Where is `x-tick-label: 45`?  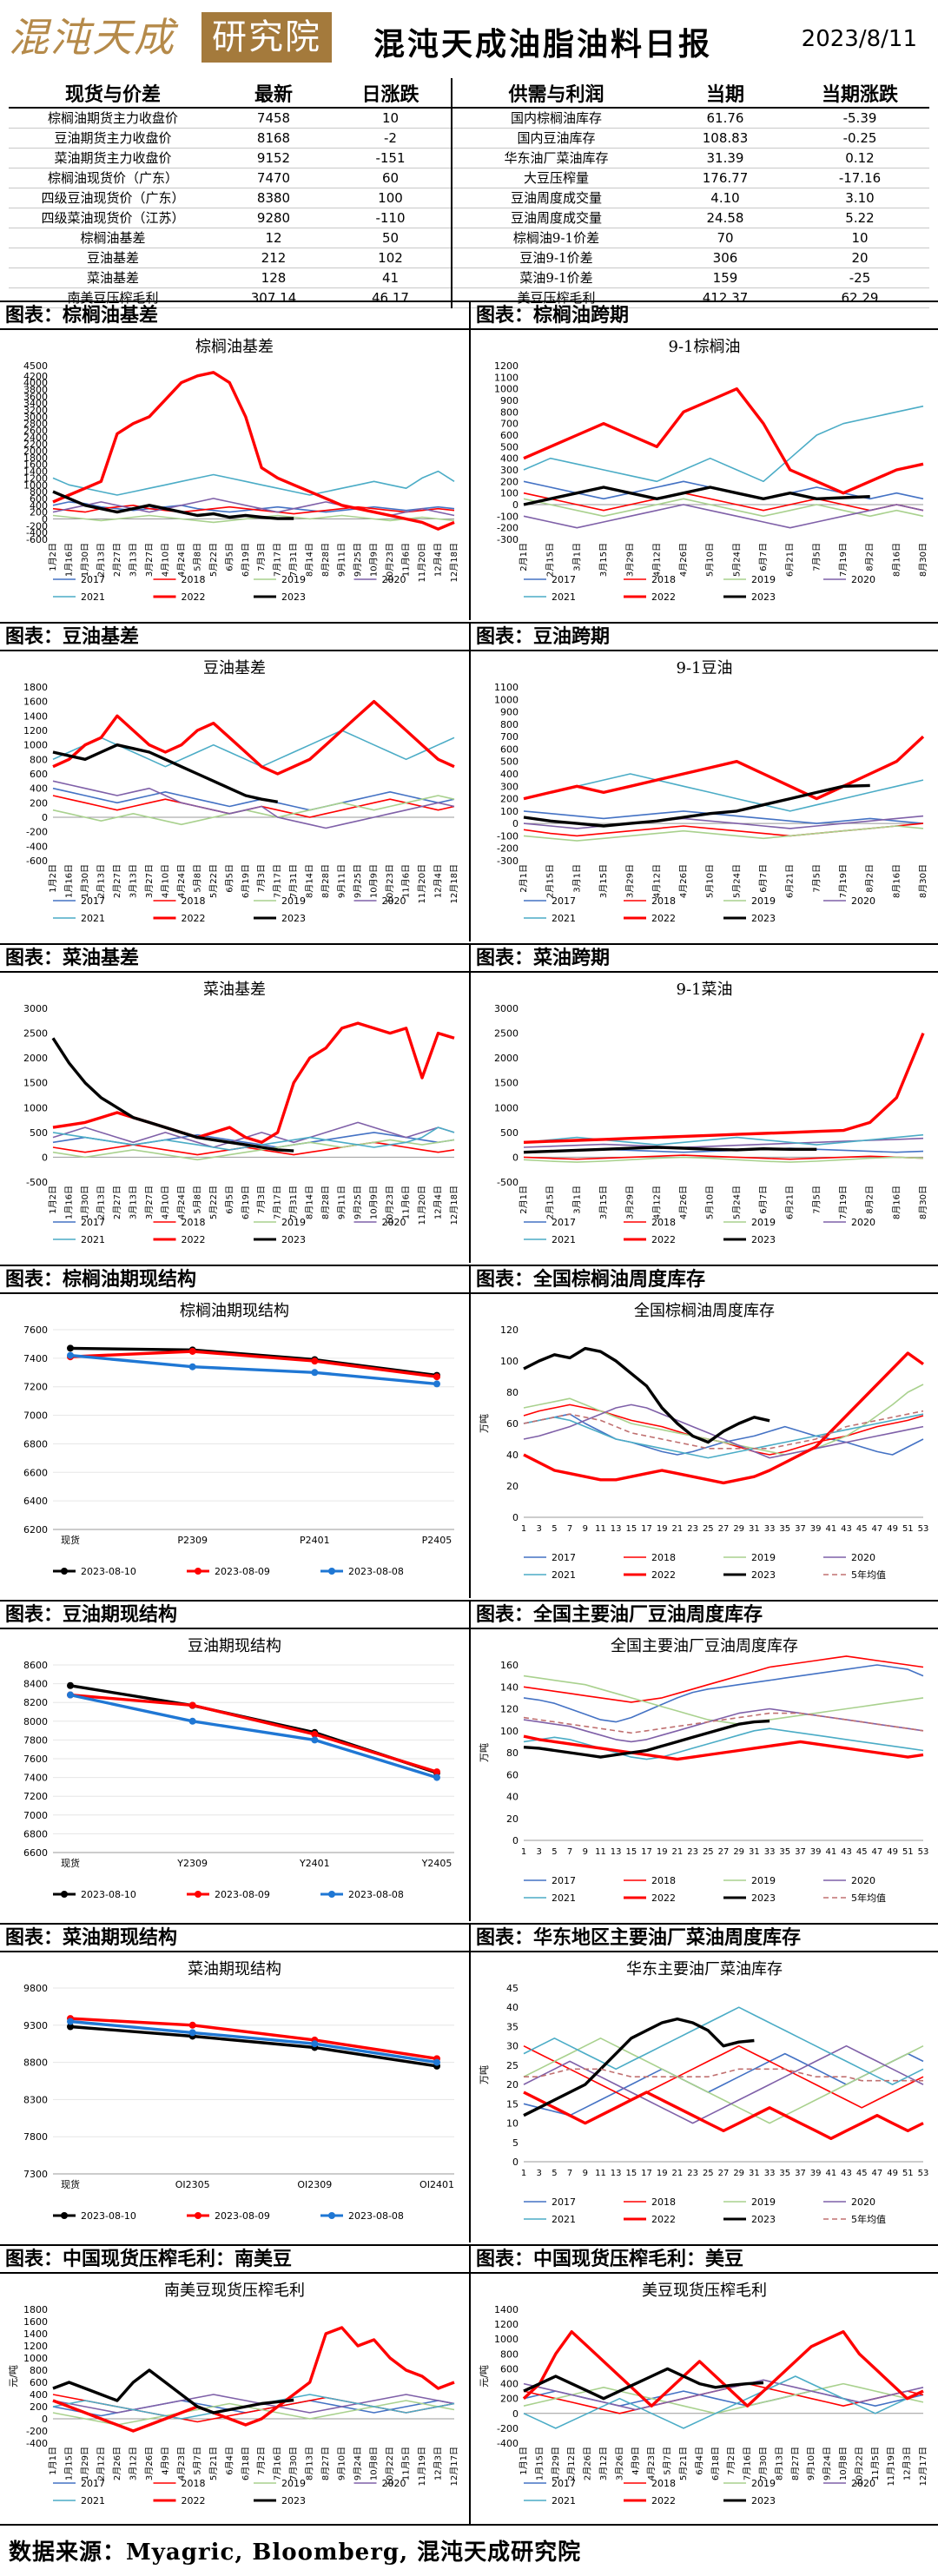
x-tick-label: 45 is located at coordinates (862, 1852).